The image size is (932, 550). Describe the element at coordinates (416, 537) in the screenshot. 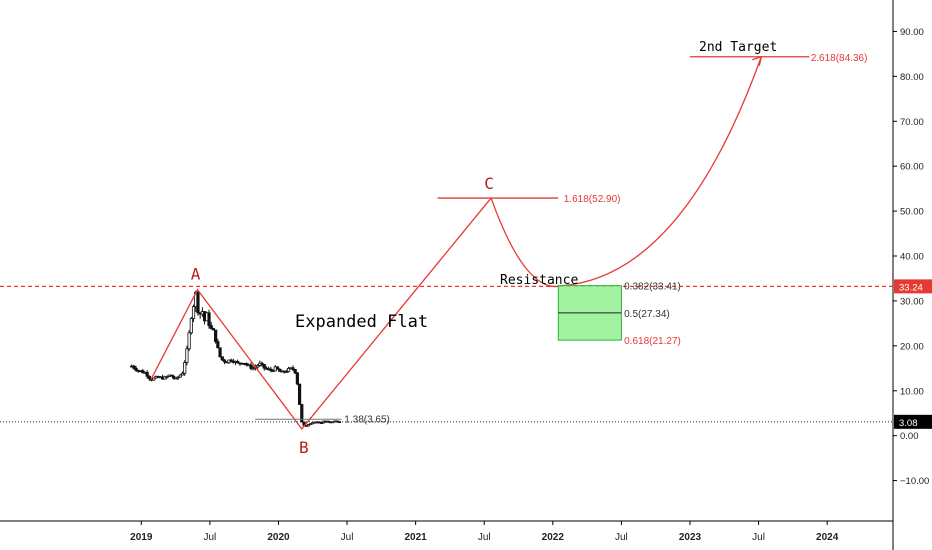

I see `time-tick-label: 2021` at that location.